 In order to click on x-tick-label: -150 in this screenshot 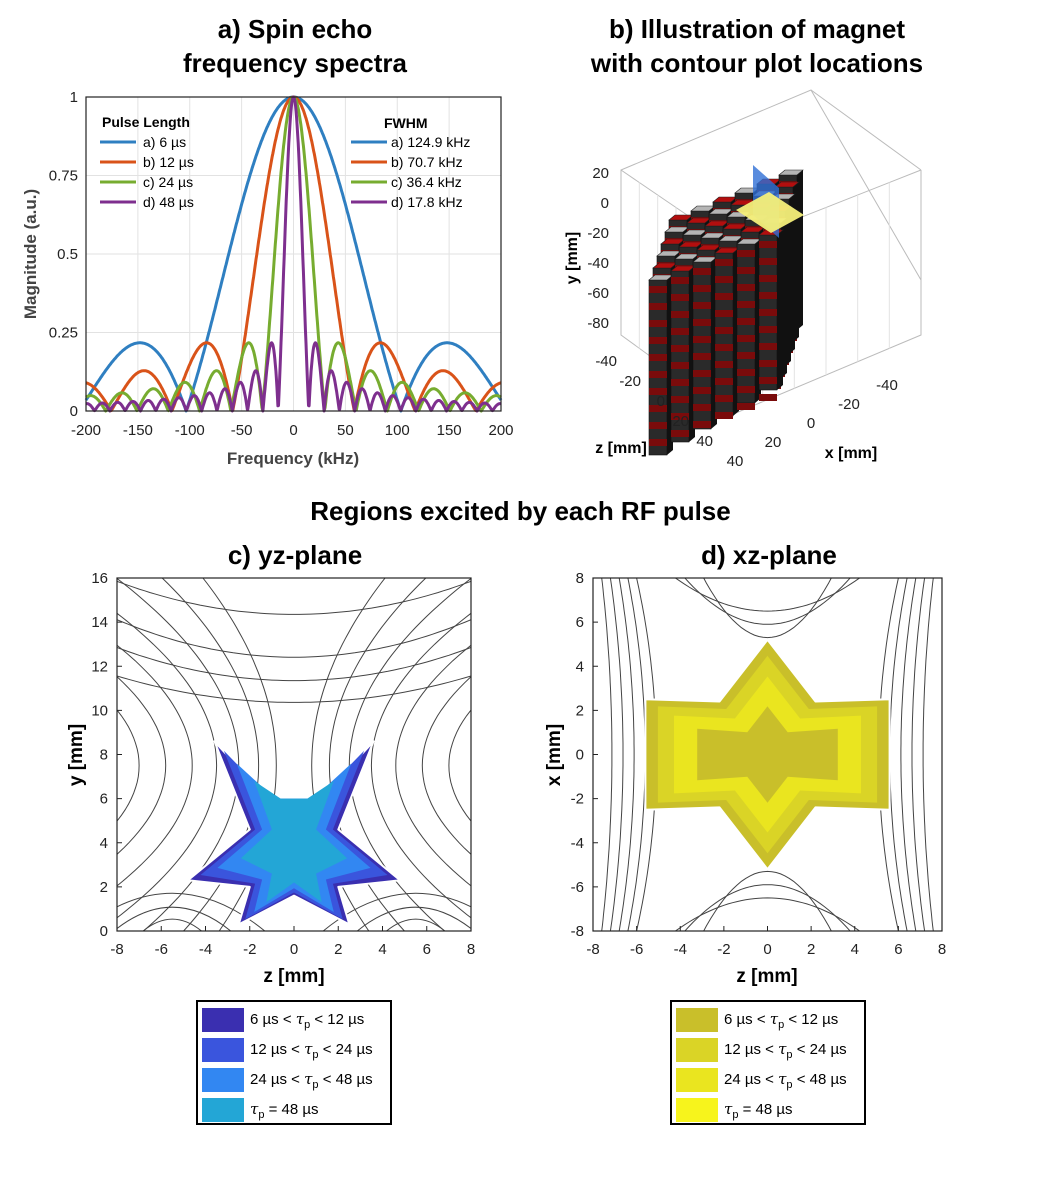, I will do `click(138, 430)`.